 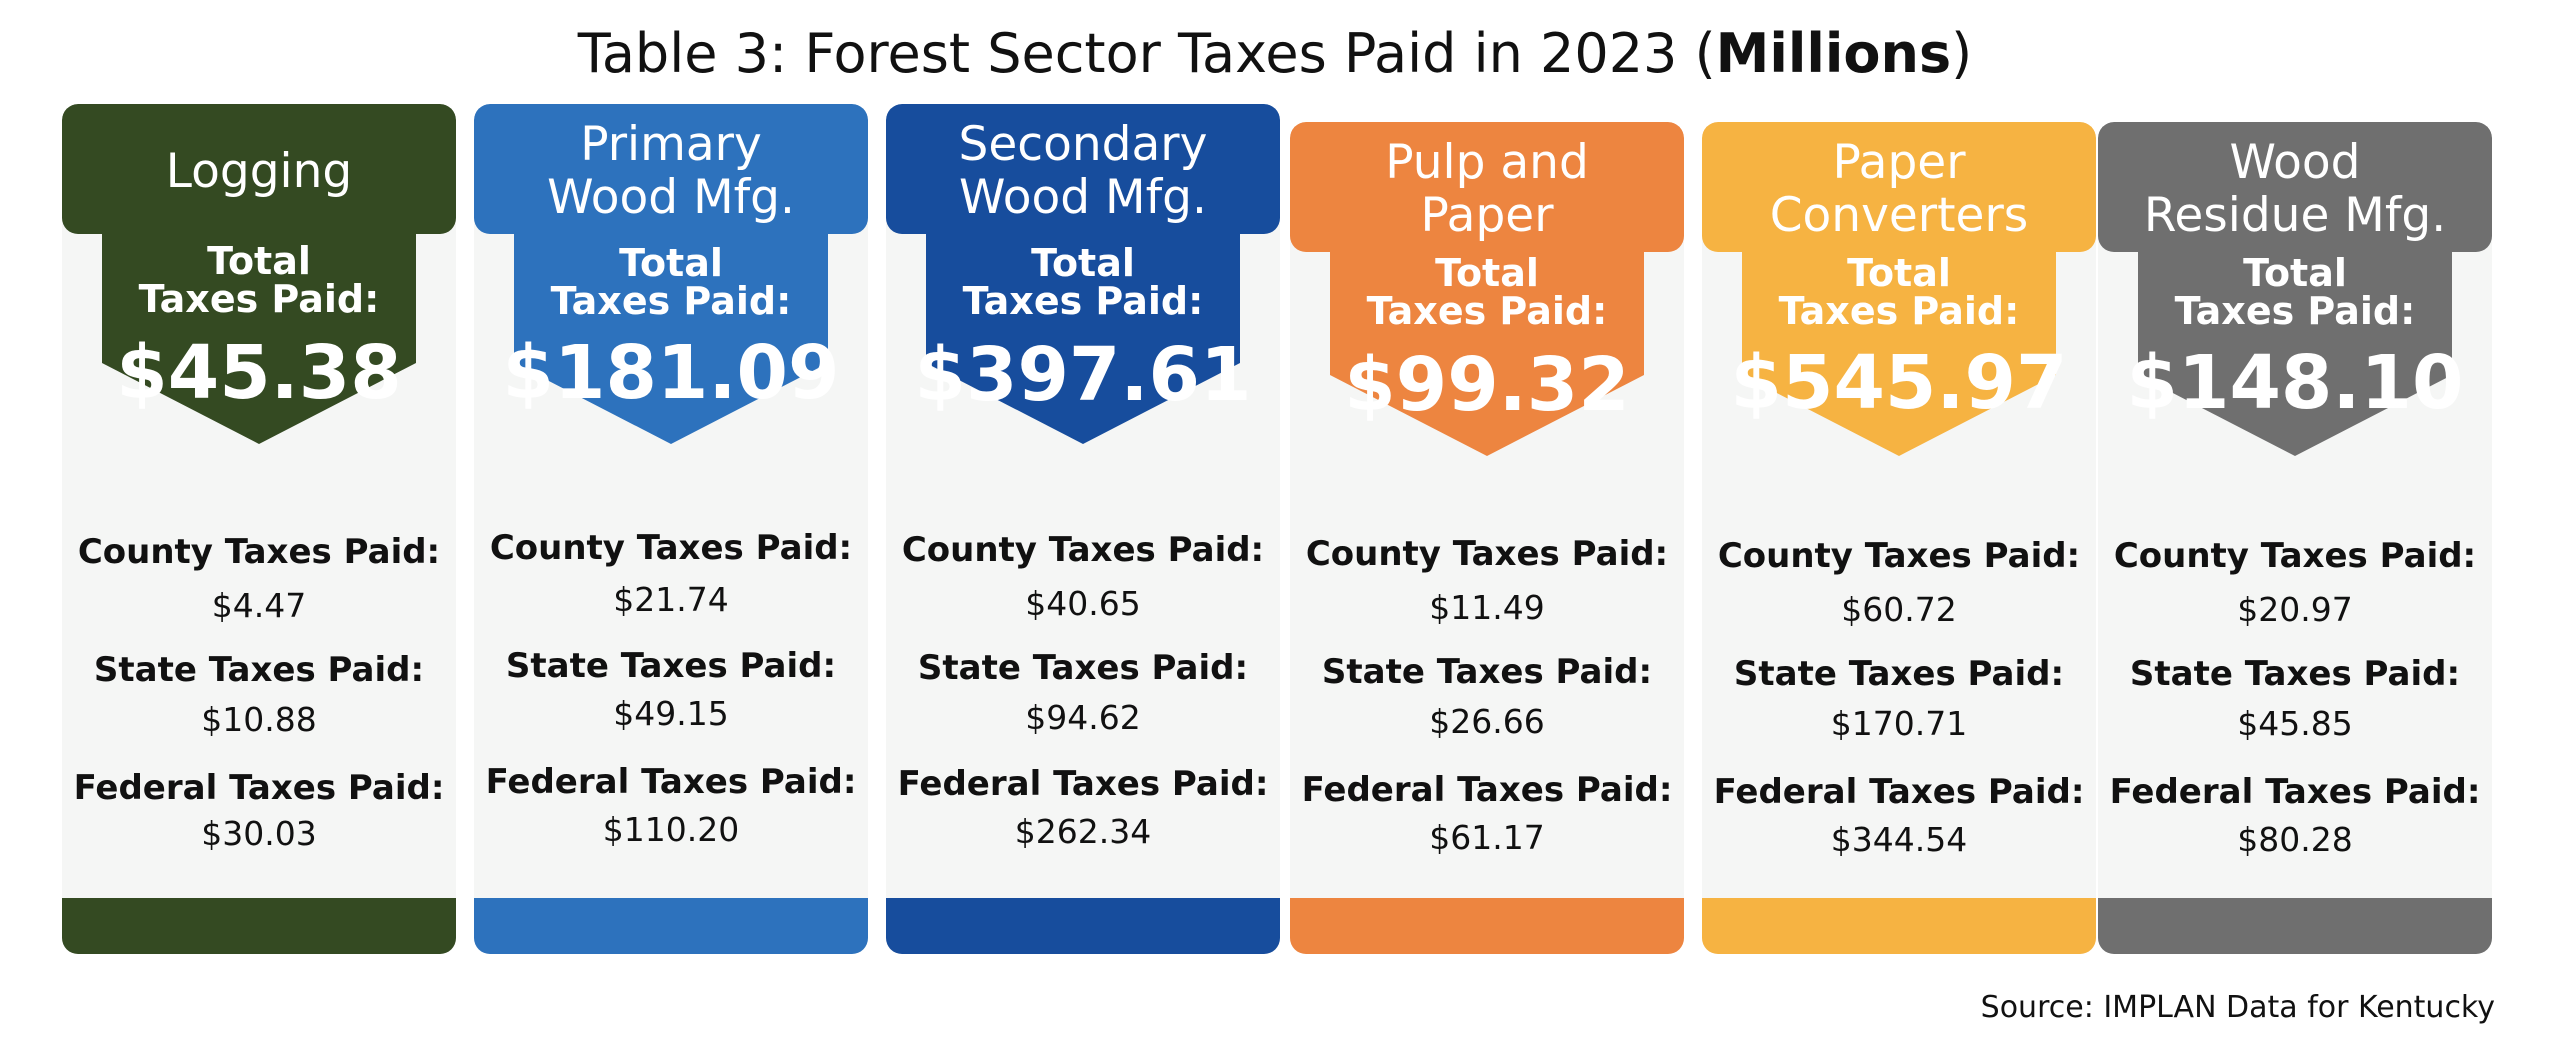 I want to click on county-value: $20.97, so click(x=2295, y=609).